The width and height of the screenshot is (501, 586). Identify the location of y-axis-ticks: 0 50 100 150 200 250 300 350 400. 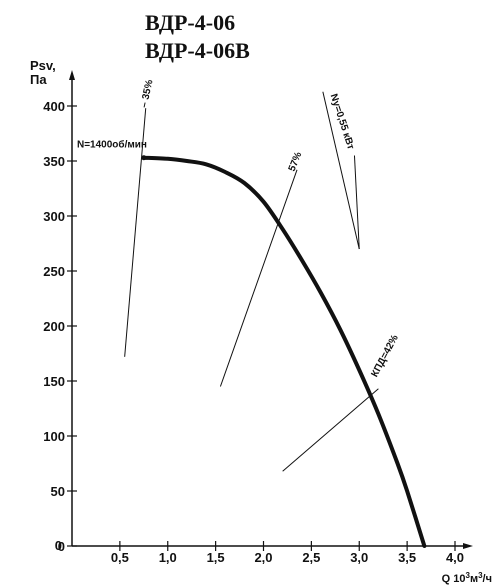
(60, 326).